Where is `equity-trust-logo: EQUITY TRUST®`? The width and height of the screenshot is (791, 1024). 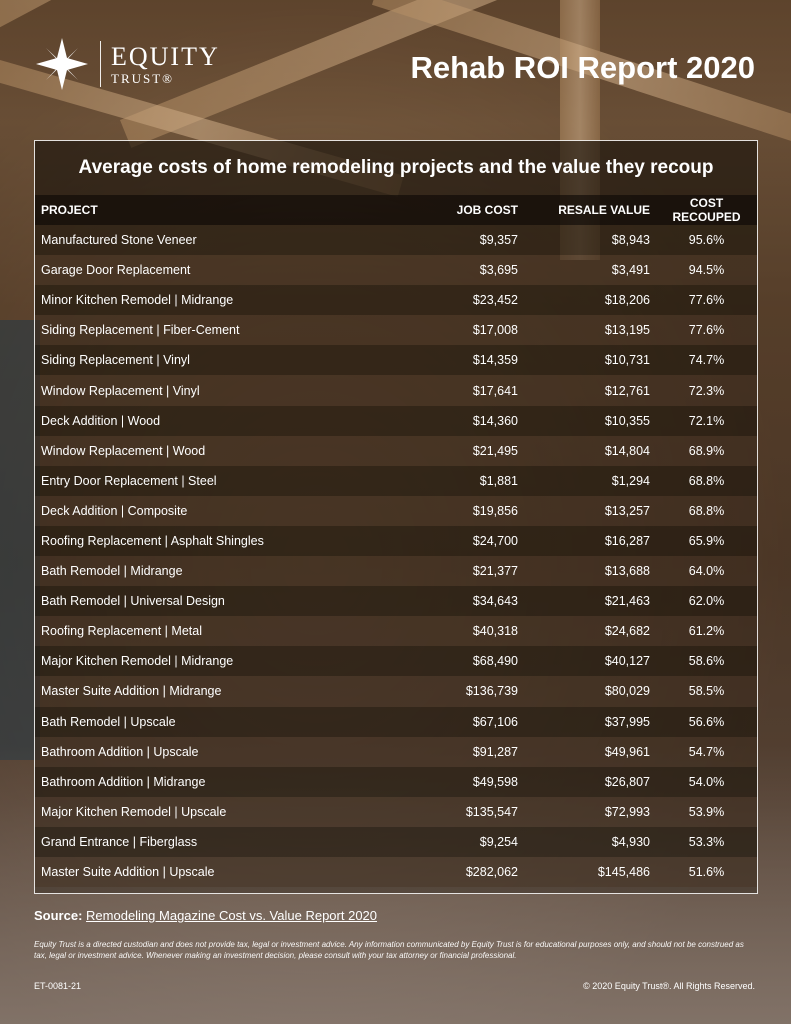 equity-trust-logo: EQUITY TRUST® is located at coordinates (127, 64).